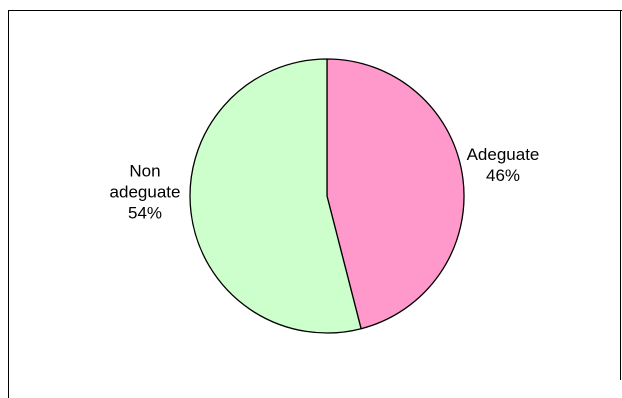 This screenshot has height=398, width=622. I want to click on label-non-adeguate-percent: 54%, so click(145, 212).